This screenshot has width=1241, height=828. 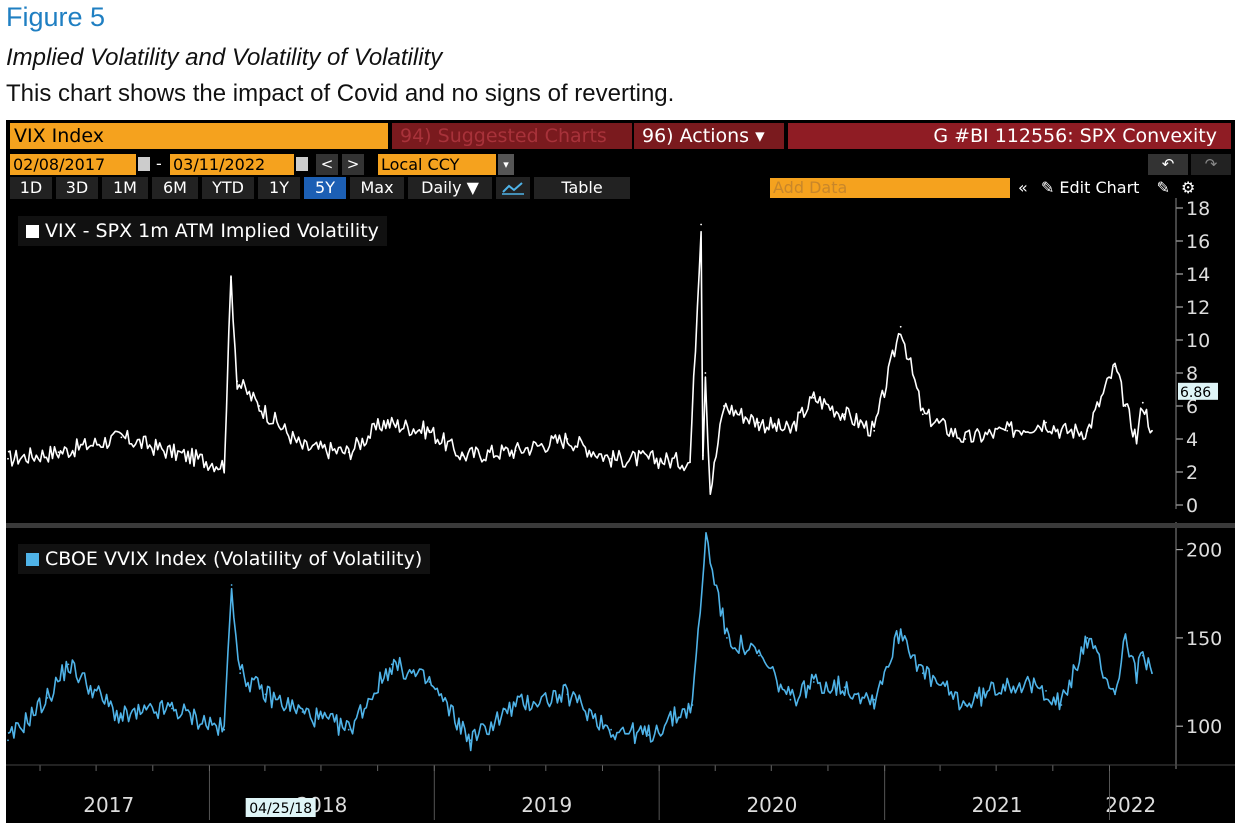 What do you see at coordinates (512, 136) in the screenshot?
I see `suggested-charts-button: 94) Suggested Charts` at bounding box center [512, 136].